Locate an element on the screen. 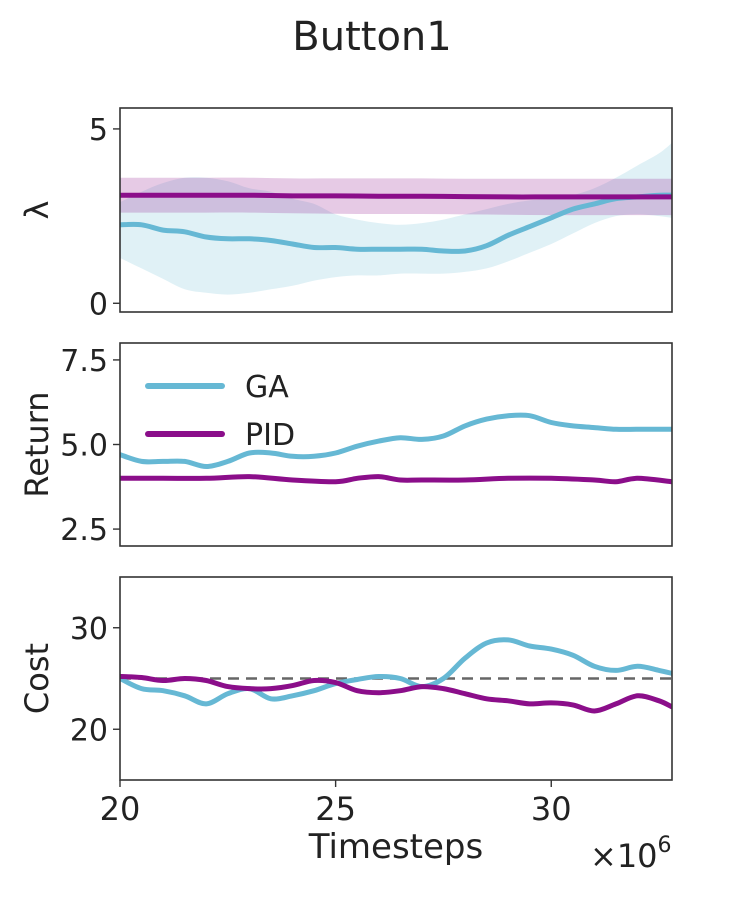 This screenshot has width=747, height=908. y-tick-label: 20 is located at coordinates (89, 730).